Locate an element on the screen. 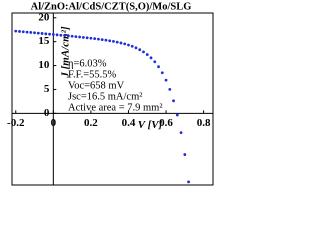 This screenshot has width=320, height=240. annotation: Jsc=16.5 mA/cm² is located at coordinates (105, 96).